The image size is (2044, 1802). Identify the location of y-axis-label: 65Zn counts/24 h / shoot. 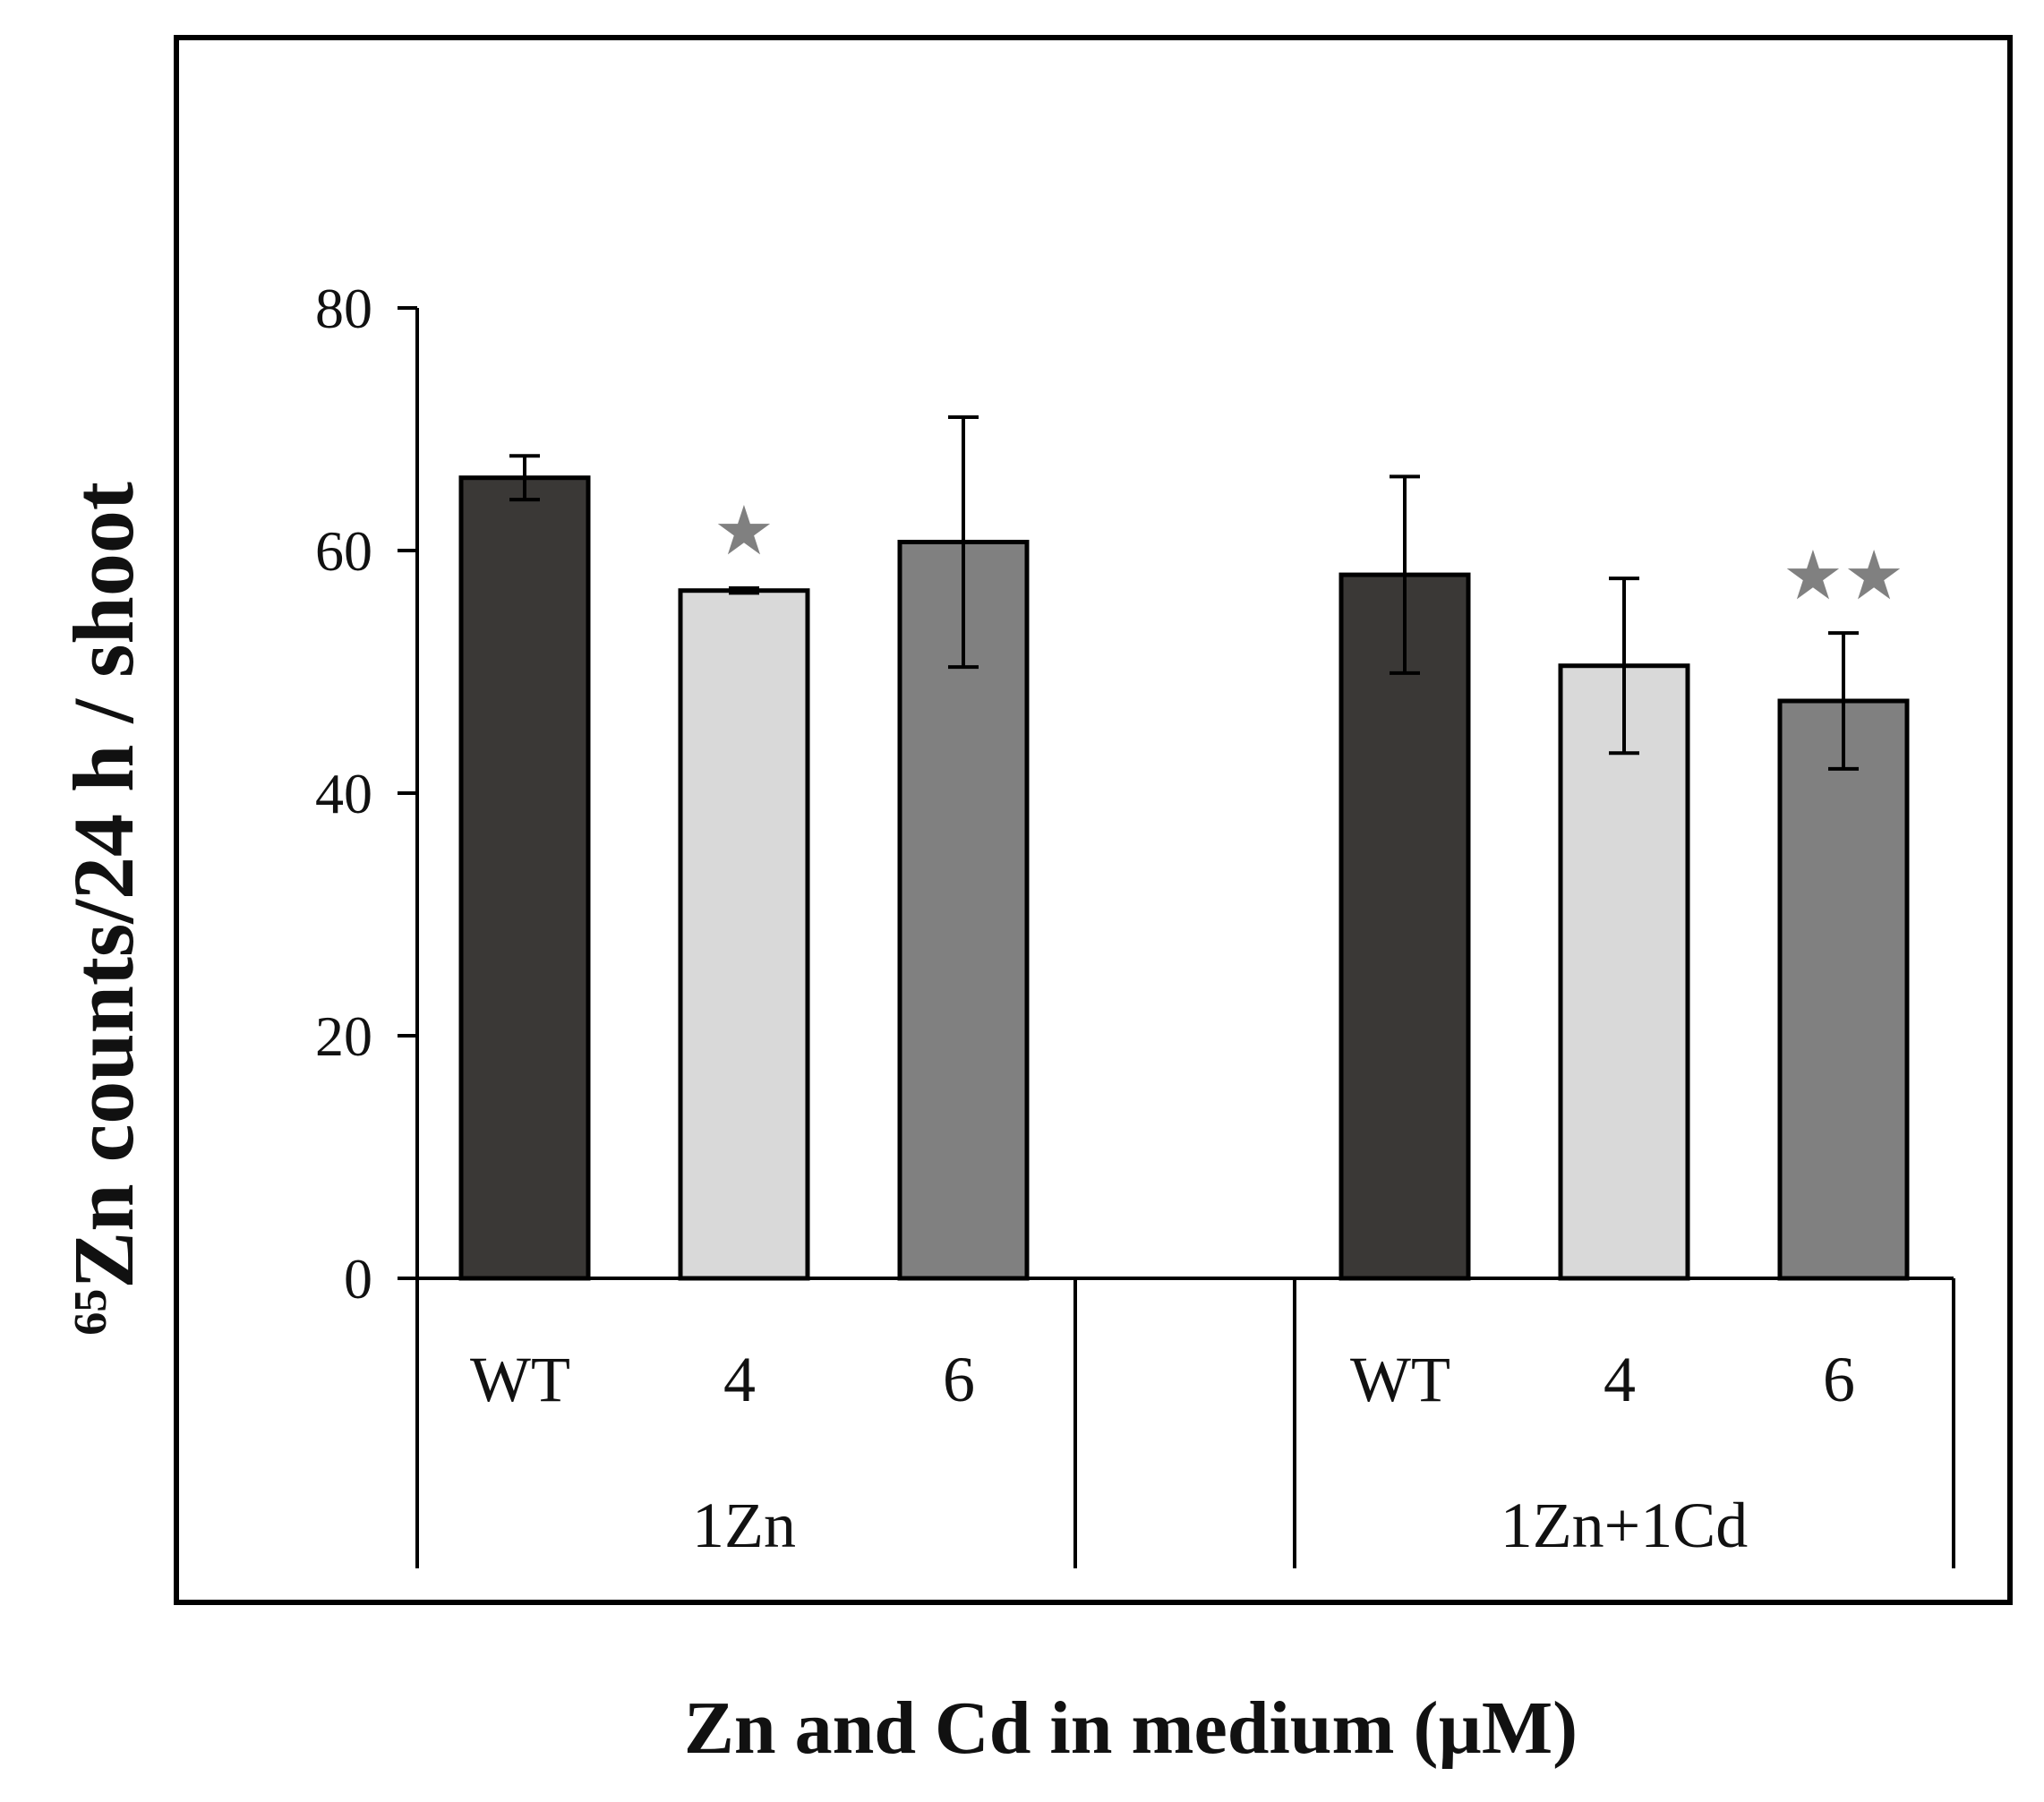
(103, 909).